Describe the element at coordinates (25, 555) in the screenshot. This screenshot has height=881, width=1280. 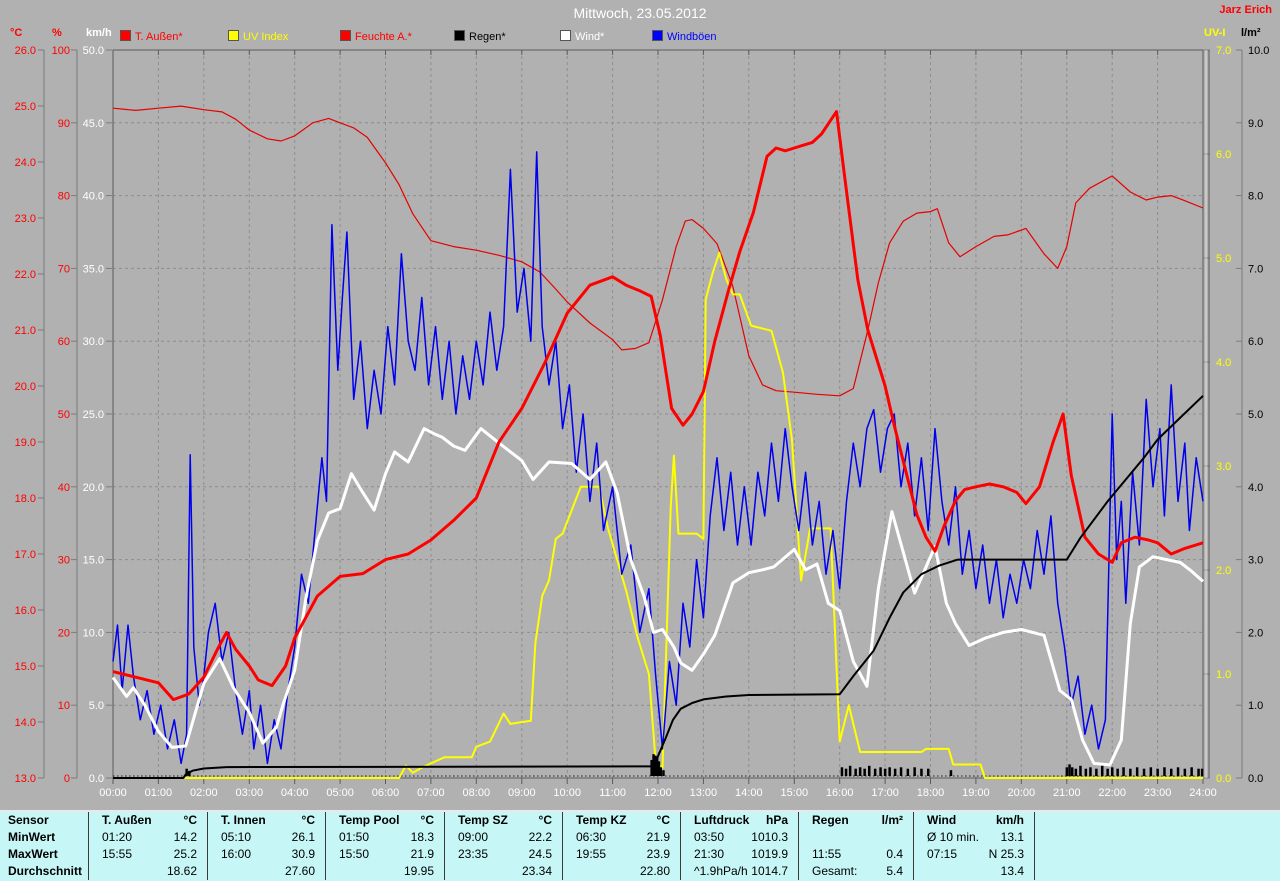
I see `svg-text: 17.0` at that location.